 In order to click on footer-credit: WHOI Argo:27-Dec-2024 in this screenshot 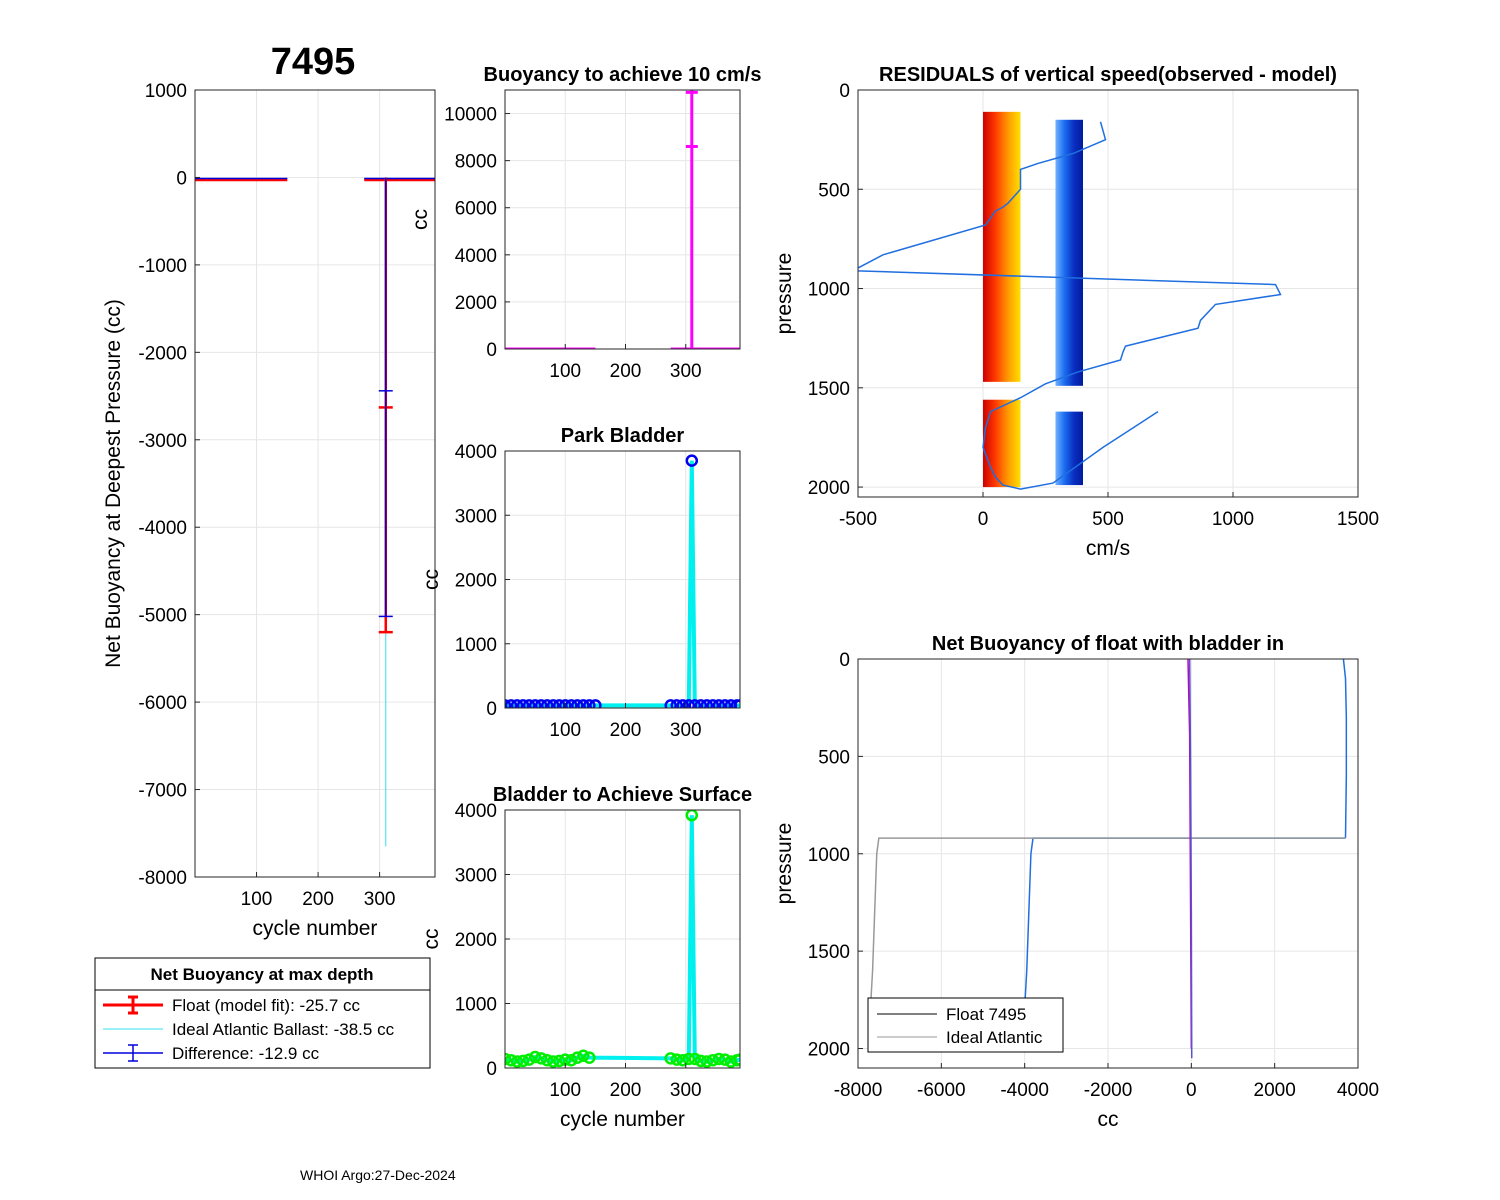, I will do `click(378, 1175)`.